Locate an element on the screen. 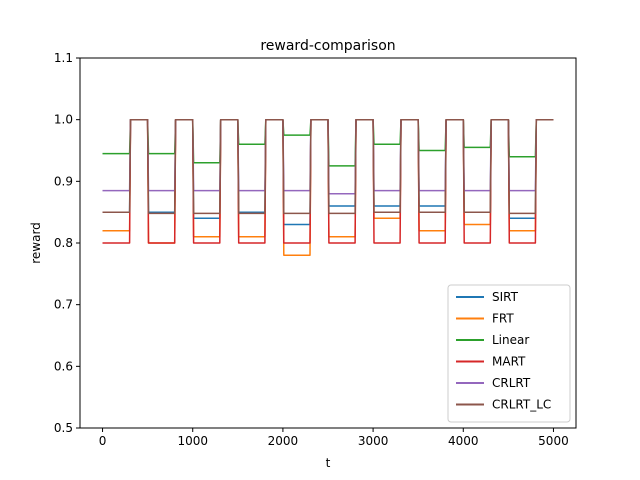 The width and height of the screenshot is (640, 480). legend-label: CRLRT is located at coordinates (511, 383).